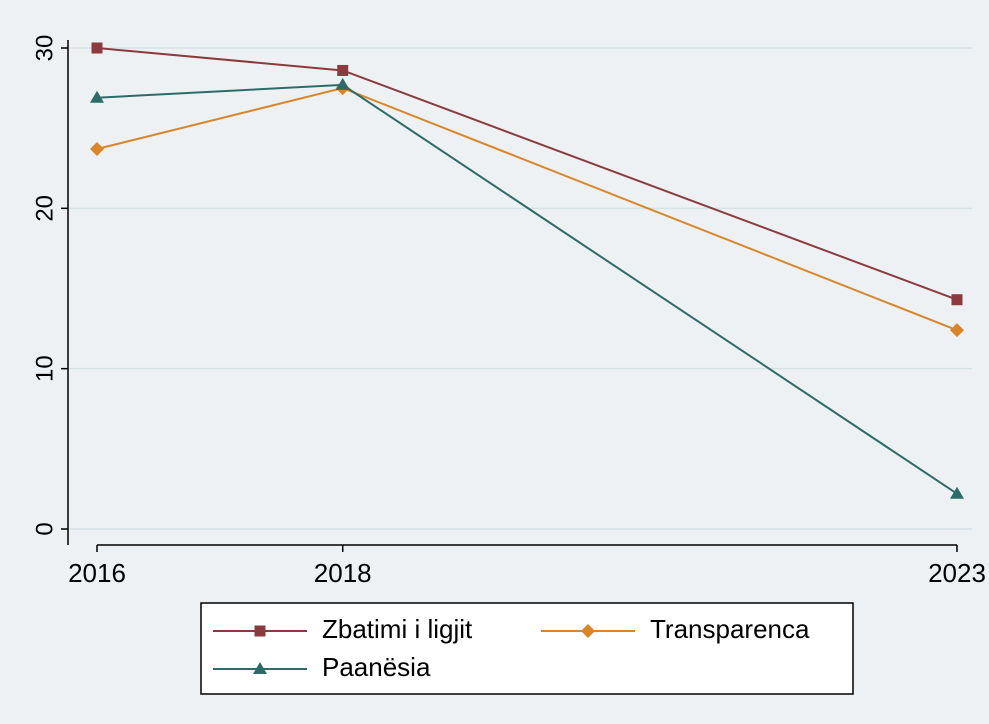  What do you see at coordinates (397, 629) in the screenshot?
I see `legend-label: Zbatimi i ligjit` at bounding box center [397, 629].